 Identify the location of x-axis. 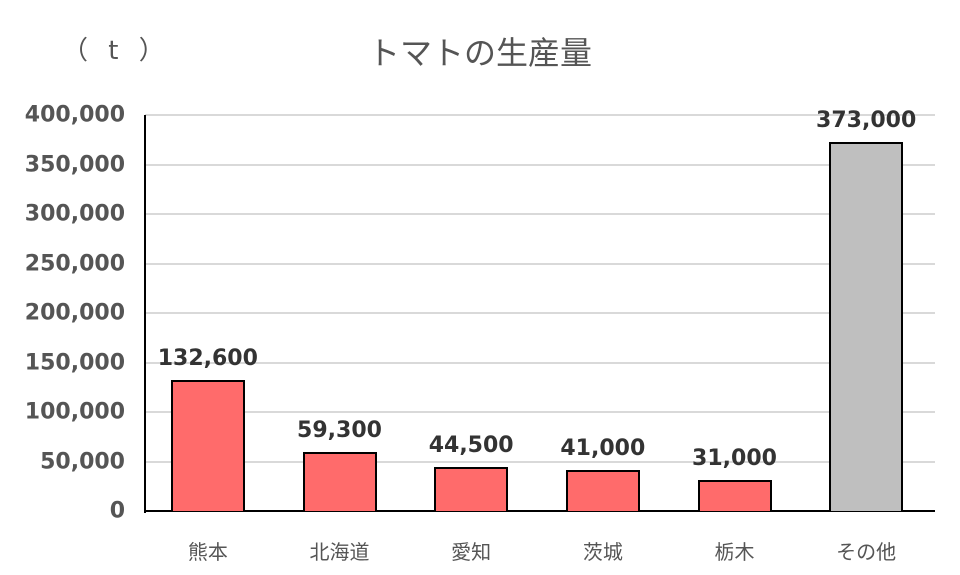
(539, 511).